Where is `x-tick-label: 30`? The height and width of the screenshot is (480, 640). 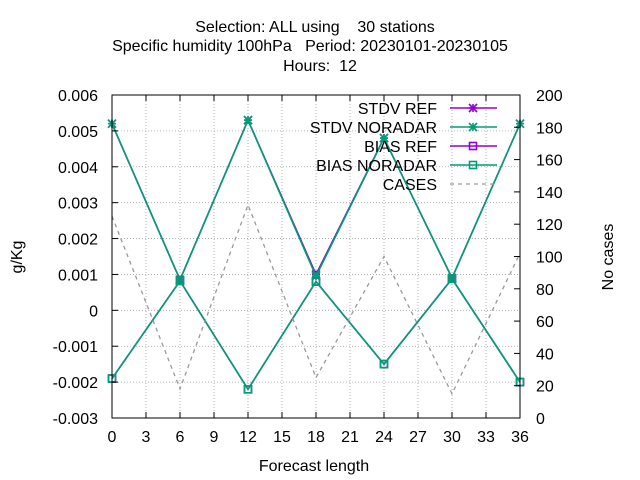
x-tick-label: 30 is located at coordinates (452, 437).